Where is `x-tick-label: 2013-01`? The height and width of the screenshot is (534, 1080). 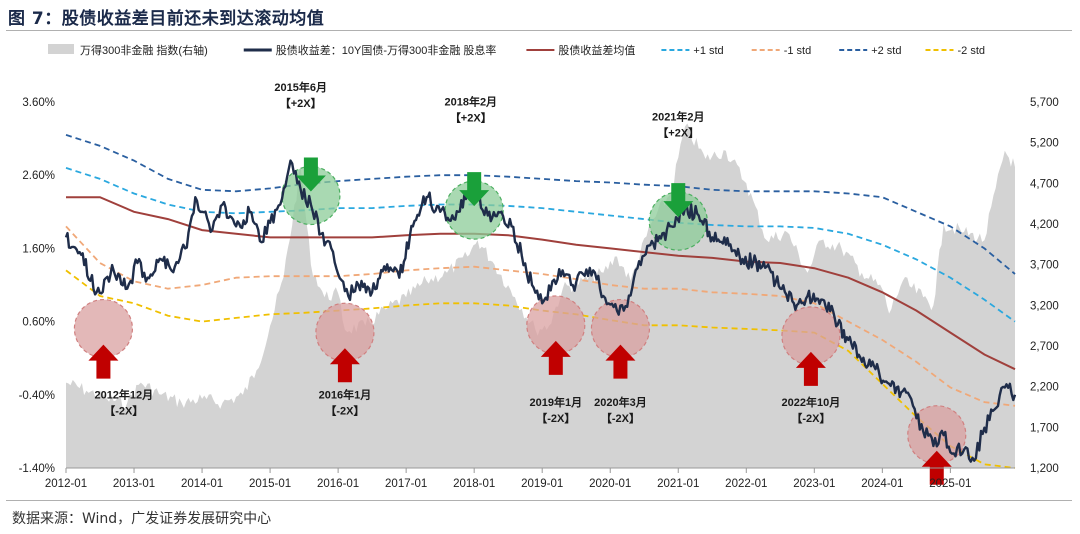 x-tick-label: 2013-01 is located at coordinates (134, 484).